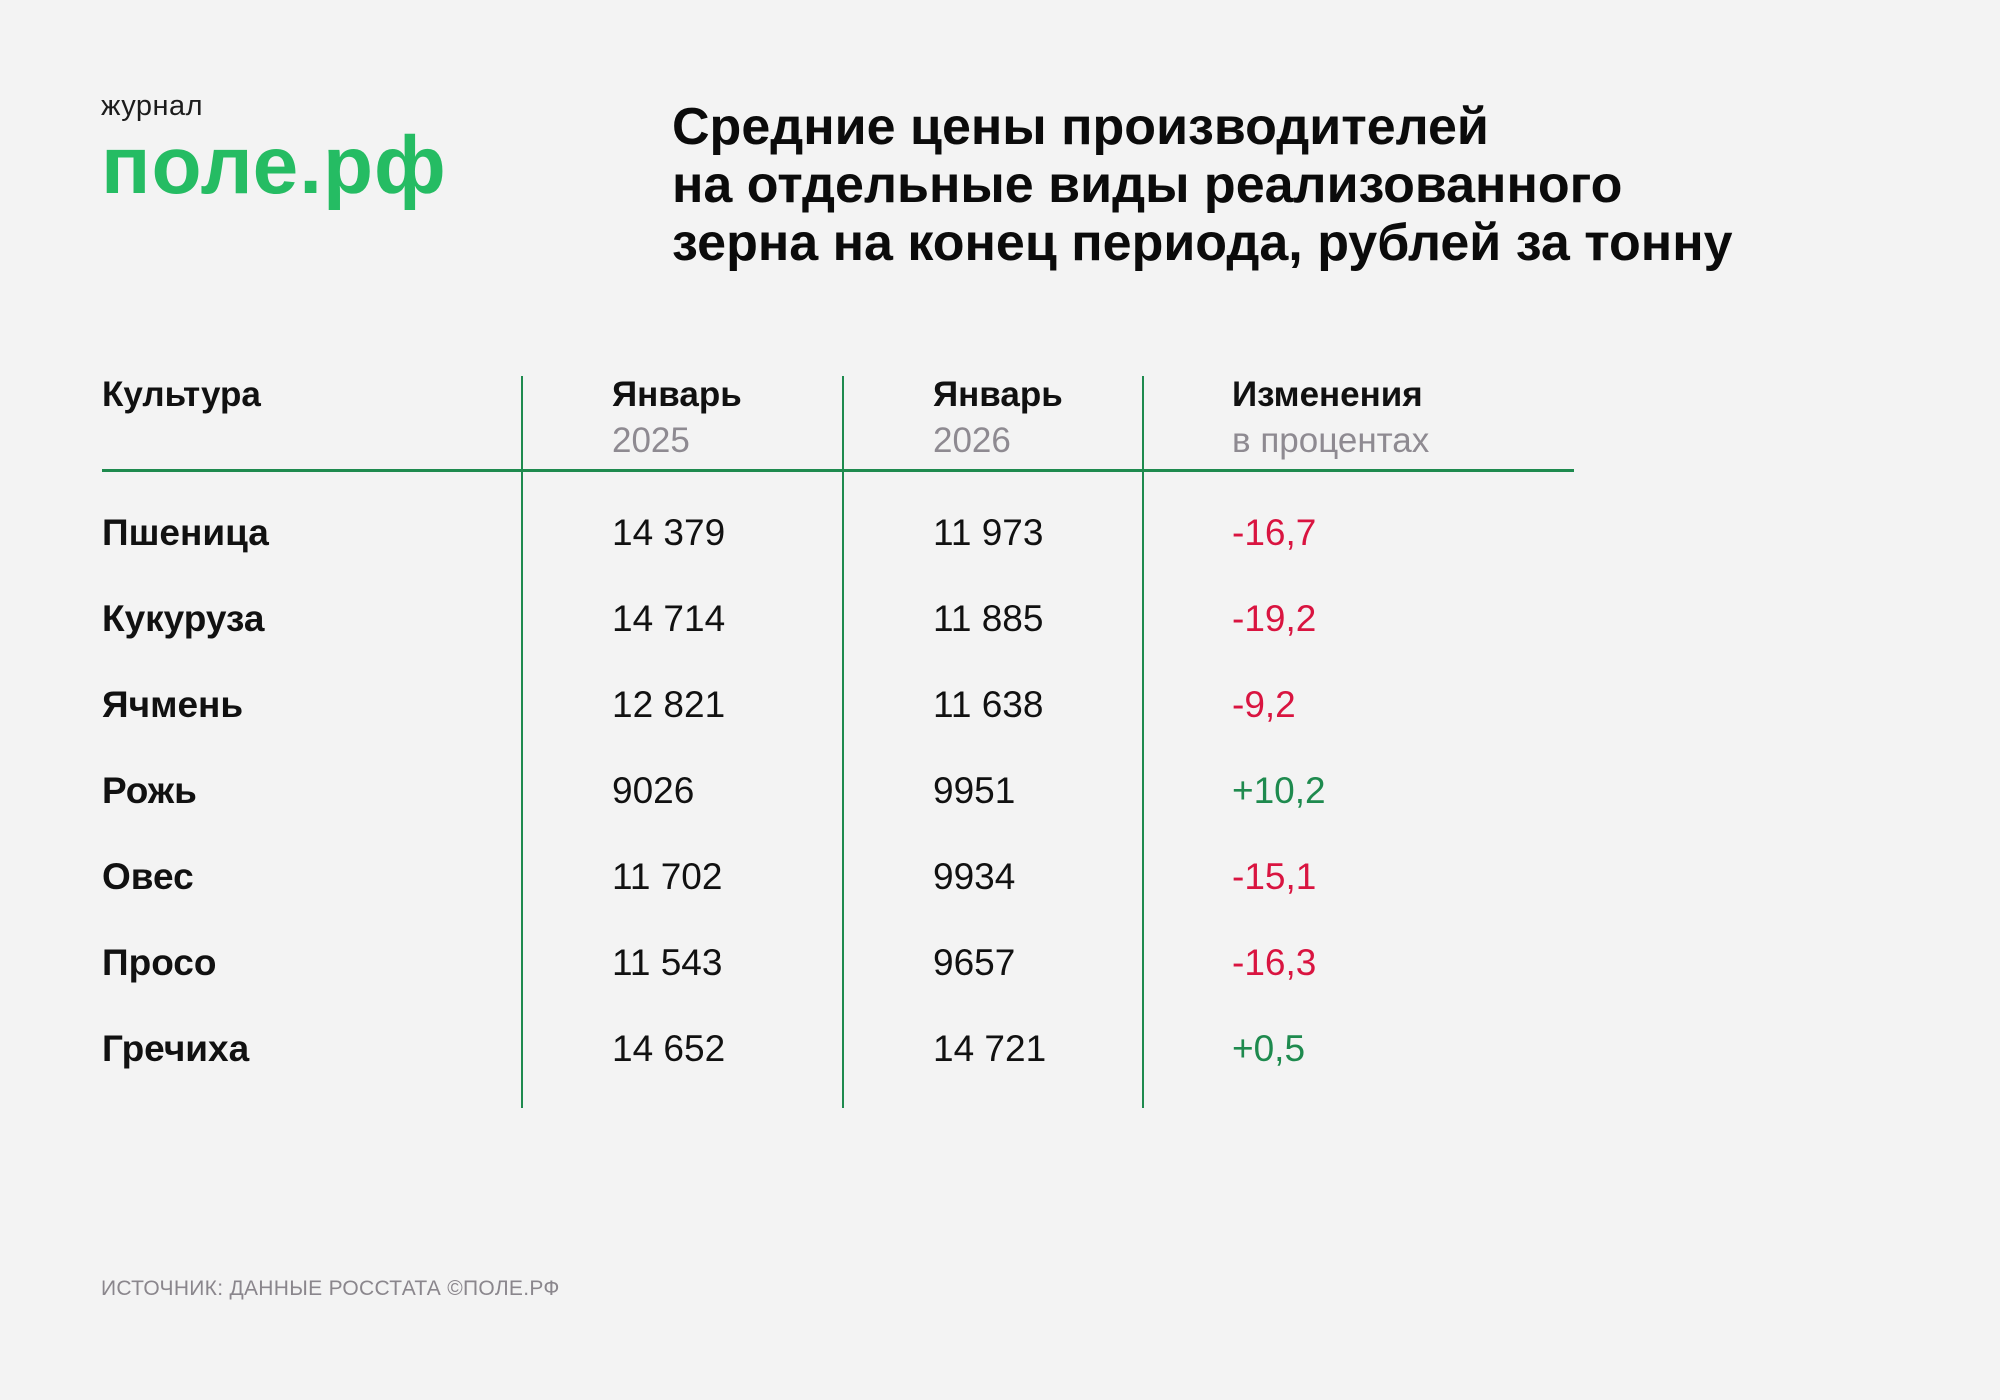  I want to click on price-jan2025: 14 714, so click(669, 618).